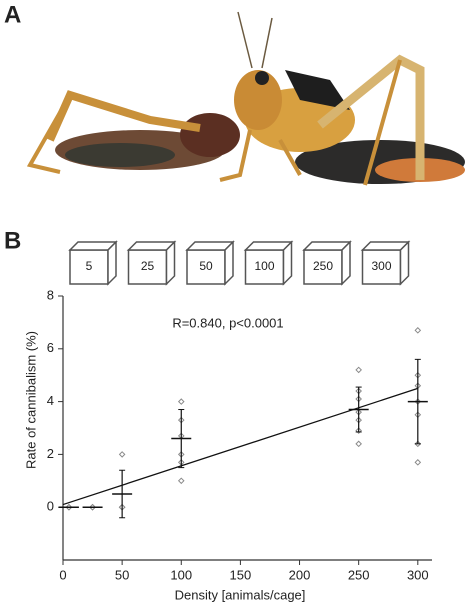 The height and width of the screenshot is (611, 474). What do you see at coordinates (122, 574) in the screenshot?
I see `x-tick-label: 50` at bounding box center [122, 574].